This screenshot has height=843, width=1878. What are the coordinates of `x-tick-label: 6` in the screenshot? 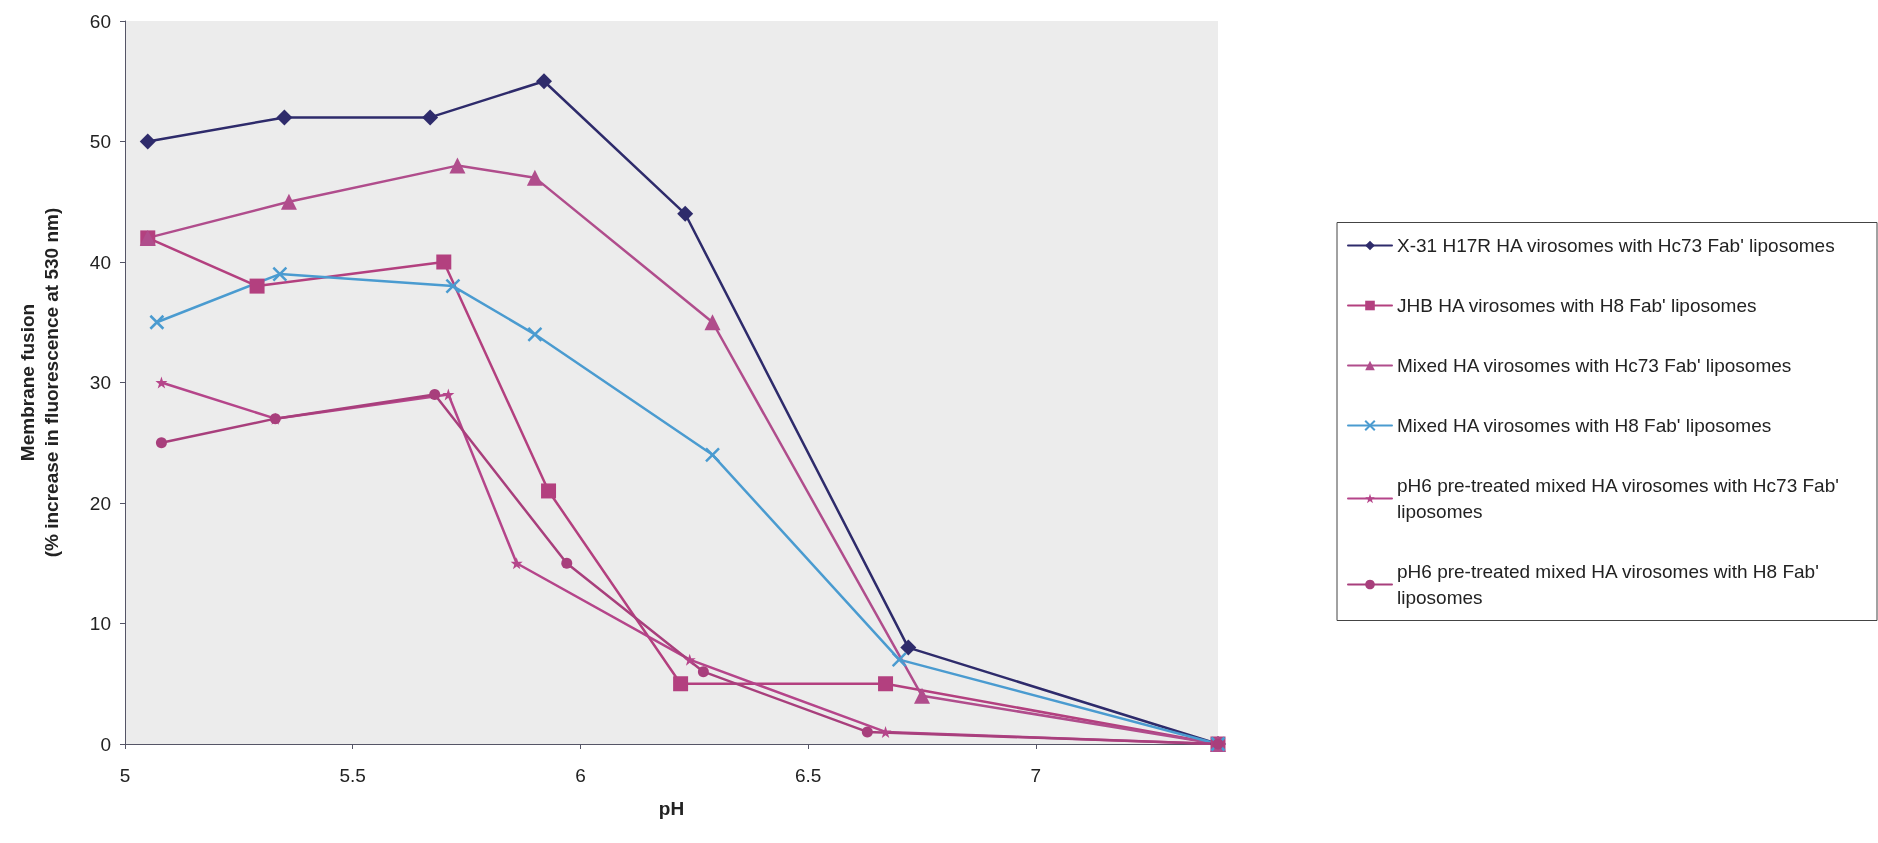 It's located at (580, 775).